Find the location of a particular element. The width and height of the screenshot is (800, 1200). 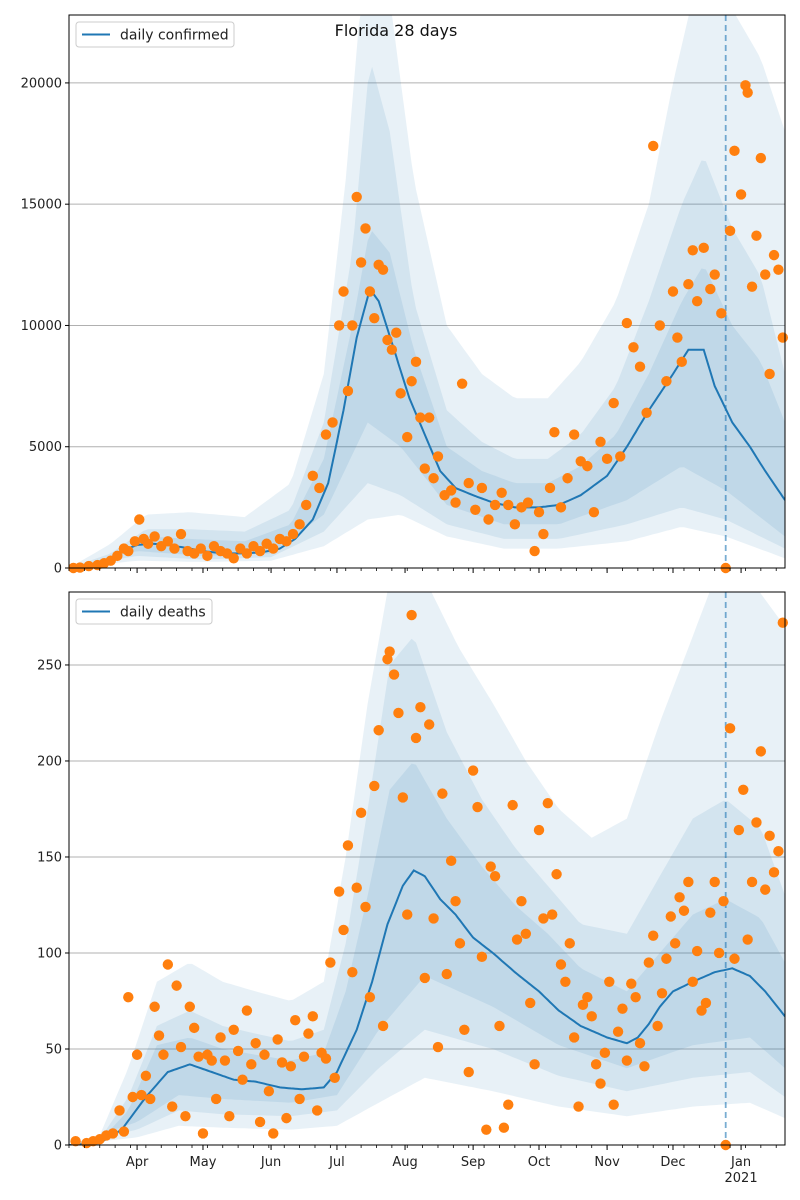

figure-title: Florida 28 days is located at coordinates (396, 30).